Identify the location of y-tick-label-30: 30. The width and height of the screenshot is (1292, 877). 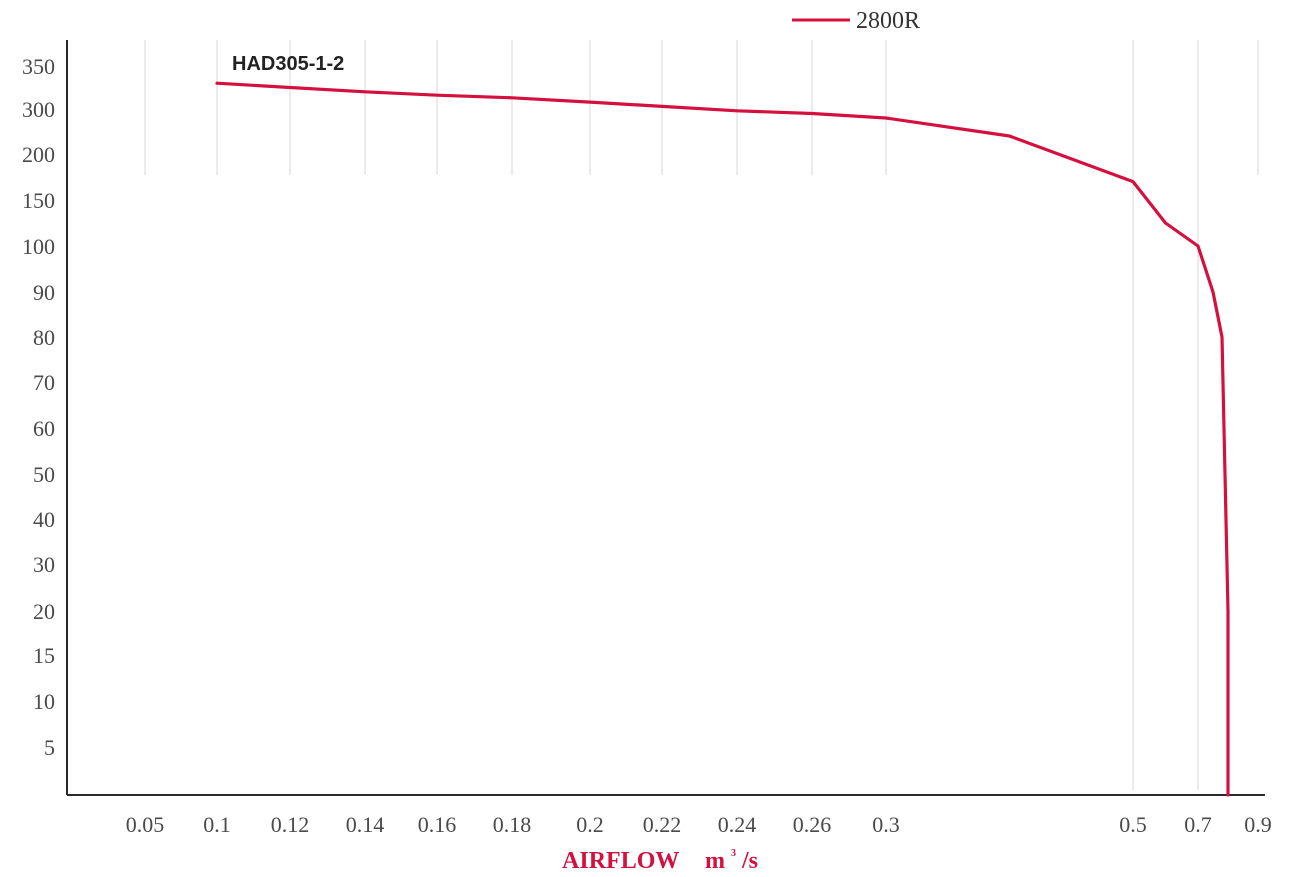
(44, 564).